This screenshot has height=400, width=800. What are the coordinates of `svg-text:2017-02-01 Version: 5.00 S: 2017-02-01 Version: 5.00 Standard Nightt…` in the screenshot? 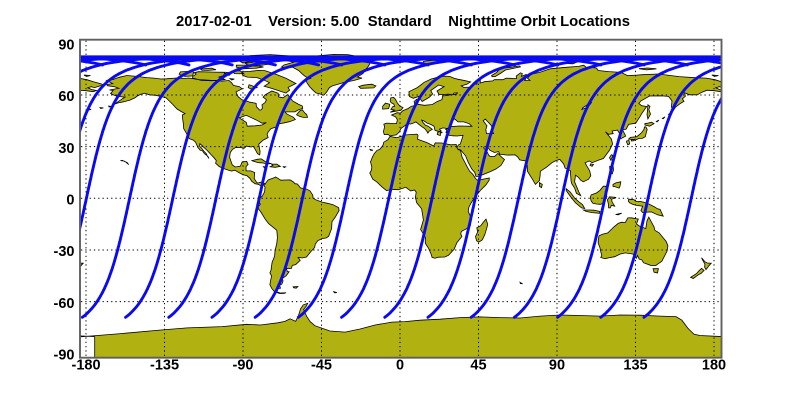 It's located at (403, 22).